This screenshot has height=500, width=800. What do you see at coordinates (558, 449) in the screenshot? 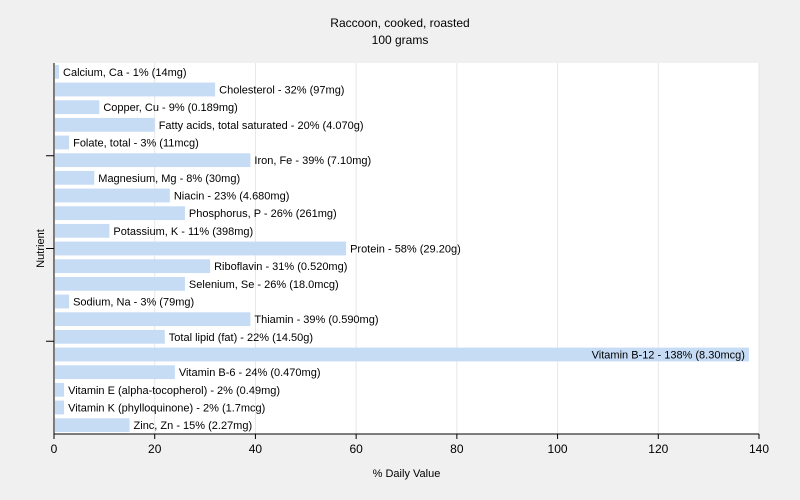
I see `x-tick-label: 100` at bounding box center [558, 449].